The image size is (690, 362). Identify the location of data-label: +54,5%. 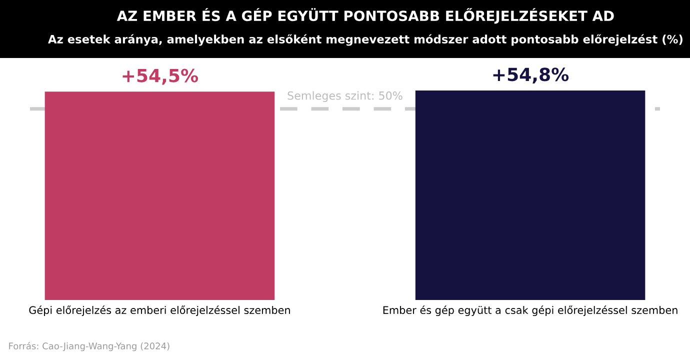
(160, 76).